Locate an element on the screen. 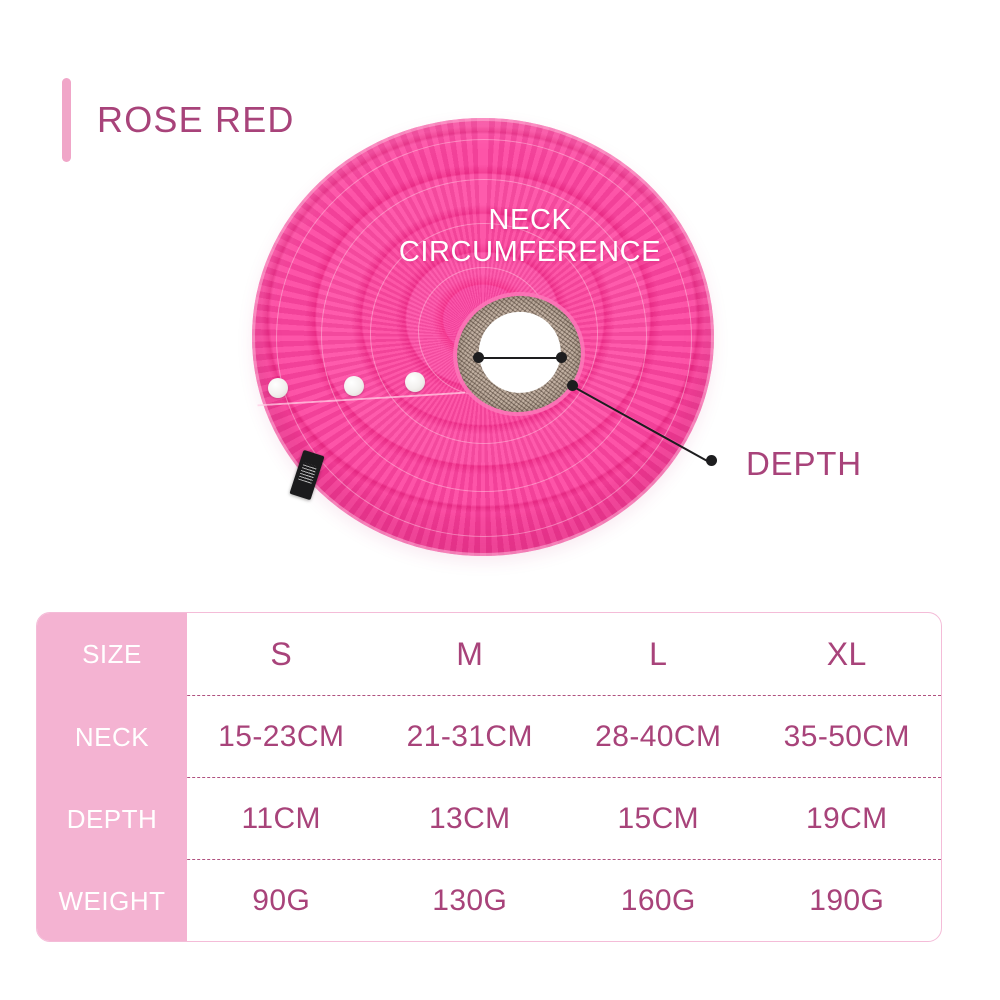 The height and width of the screenshot is (1000, 1000). table-row: WEIGHT 90G 130G 160G 190G is located at coordinates (489, 899).